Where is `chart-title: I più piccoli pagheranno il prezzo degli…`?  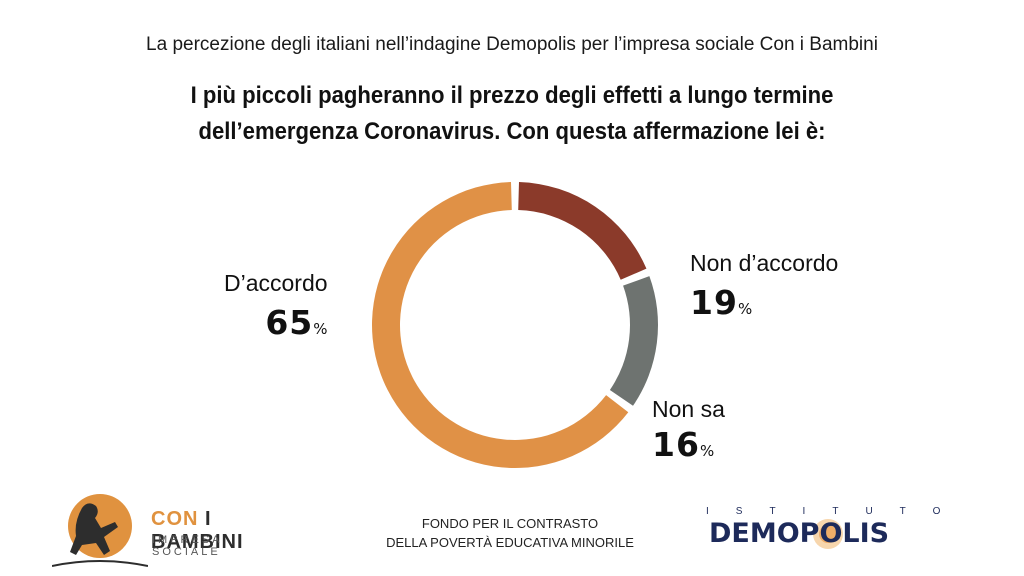 chart-title: I più piccoli pagheranno il prezzo degli… is located at coordinates (512, 114).